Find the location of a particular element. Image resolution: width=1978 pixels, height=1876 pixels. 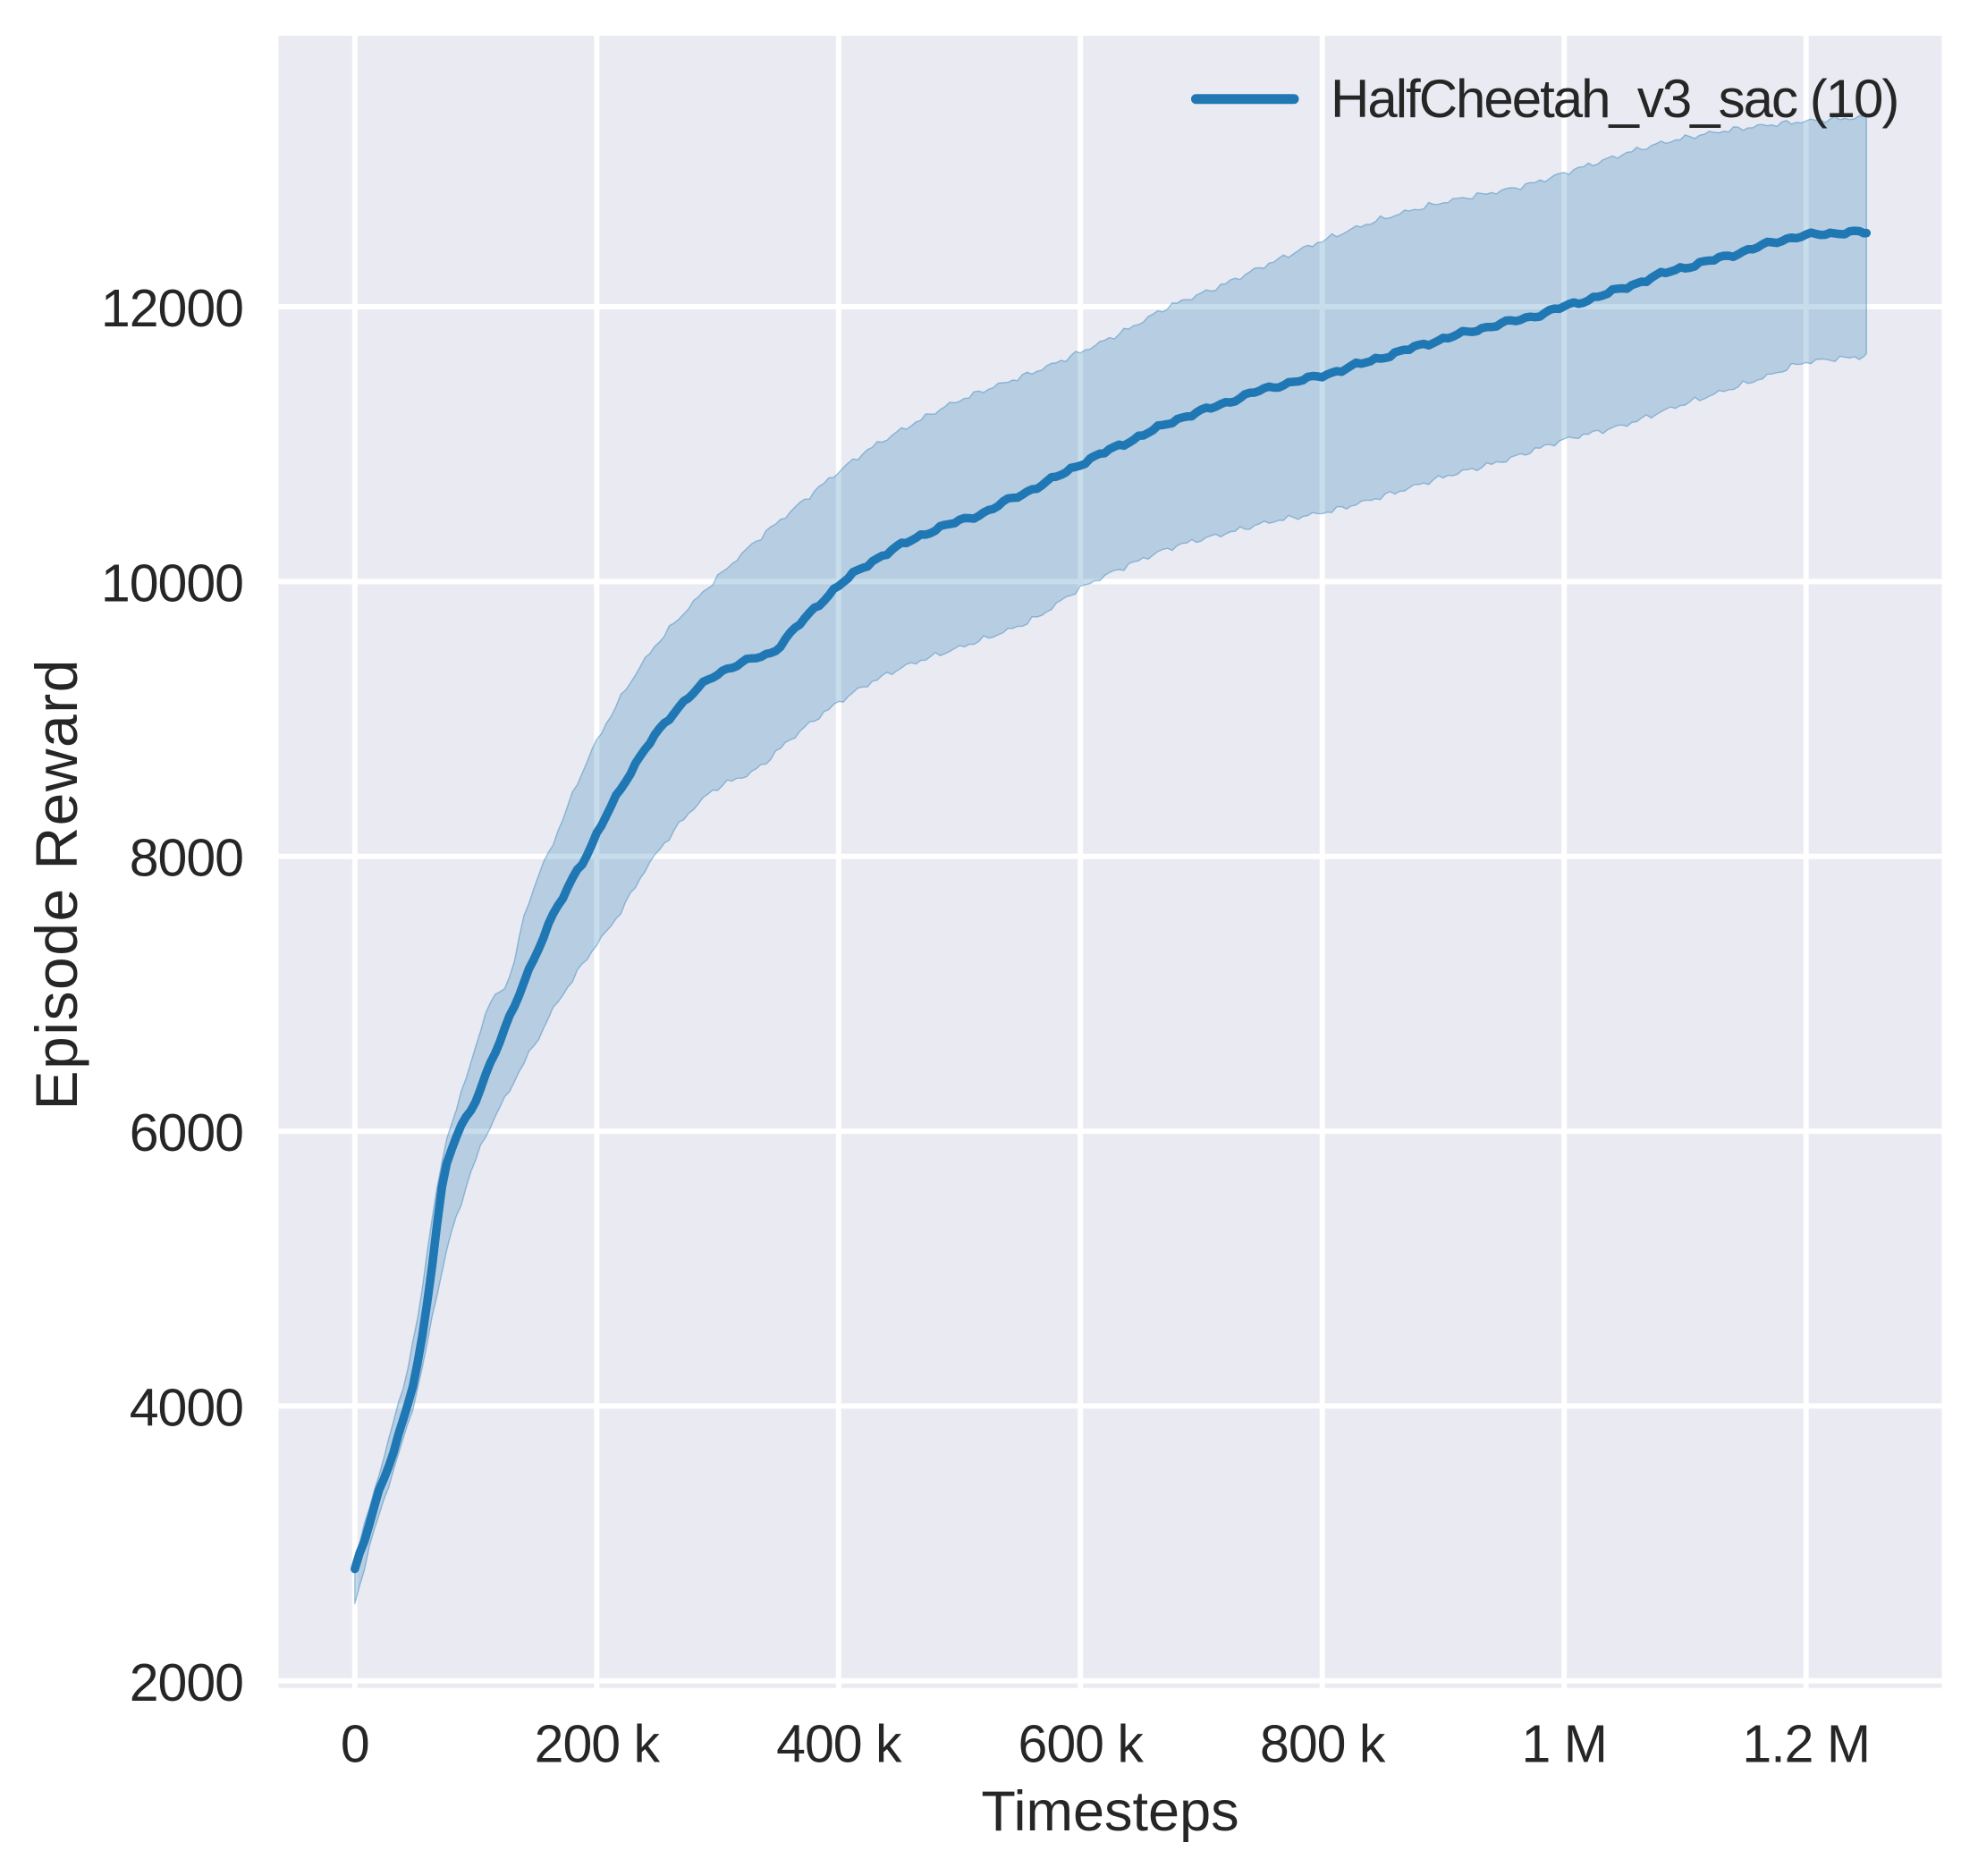

svg-text: 6000 is located at coordinates (186, 1132).